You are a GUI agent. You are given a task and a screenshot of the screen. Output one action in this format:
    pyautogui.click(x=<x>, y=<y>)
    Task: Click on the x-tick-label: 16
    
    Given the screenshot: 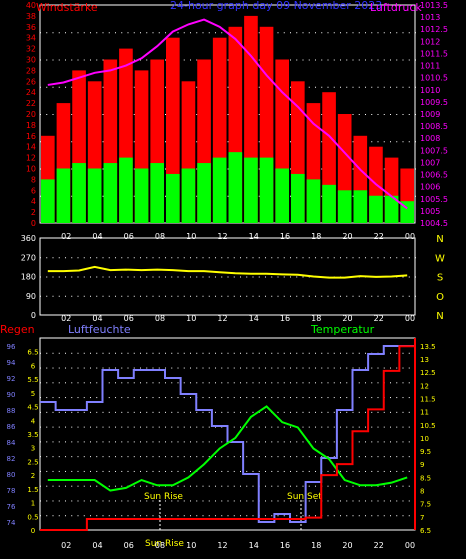 What is the action you would take?
    pyautogui.click(x=285, y=545)
    